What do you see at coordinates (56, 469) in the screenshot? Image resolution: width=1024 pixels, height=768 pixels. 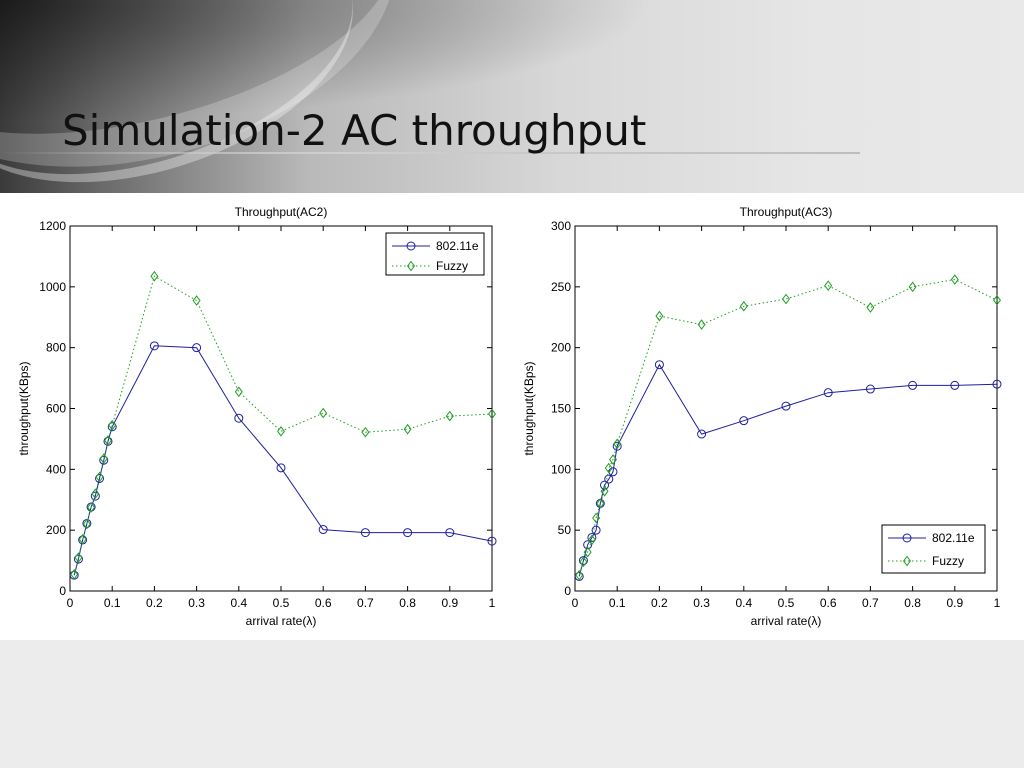 I see `y-tick-label: 400` at bounding box center [56, 469].